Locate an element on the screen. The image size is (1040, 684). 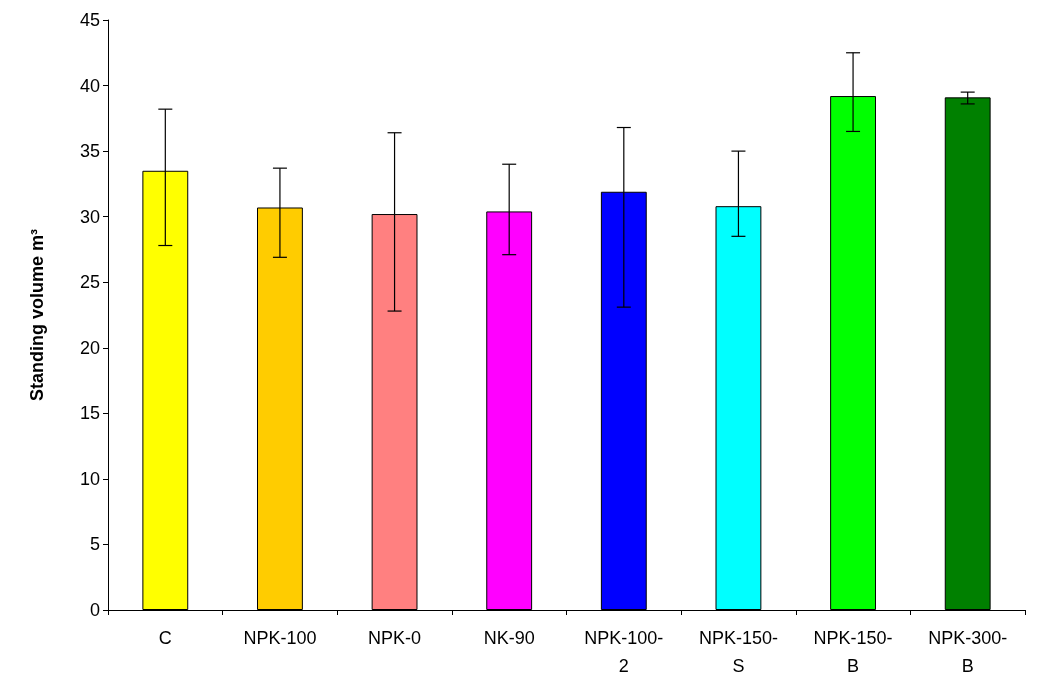
y-tick-label: 40 is located at coordinates (89, 85).